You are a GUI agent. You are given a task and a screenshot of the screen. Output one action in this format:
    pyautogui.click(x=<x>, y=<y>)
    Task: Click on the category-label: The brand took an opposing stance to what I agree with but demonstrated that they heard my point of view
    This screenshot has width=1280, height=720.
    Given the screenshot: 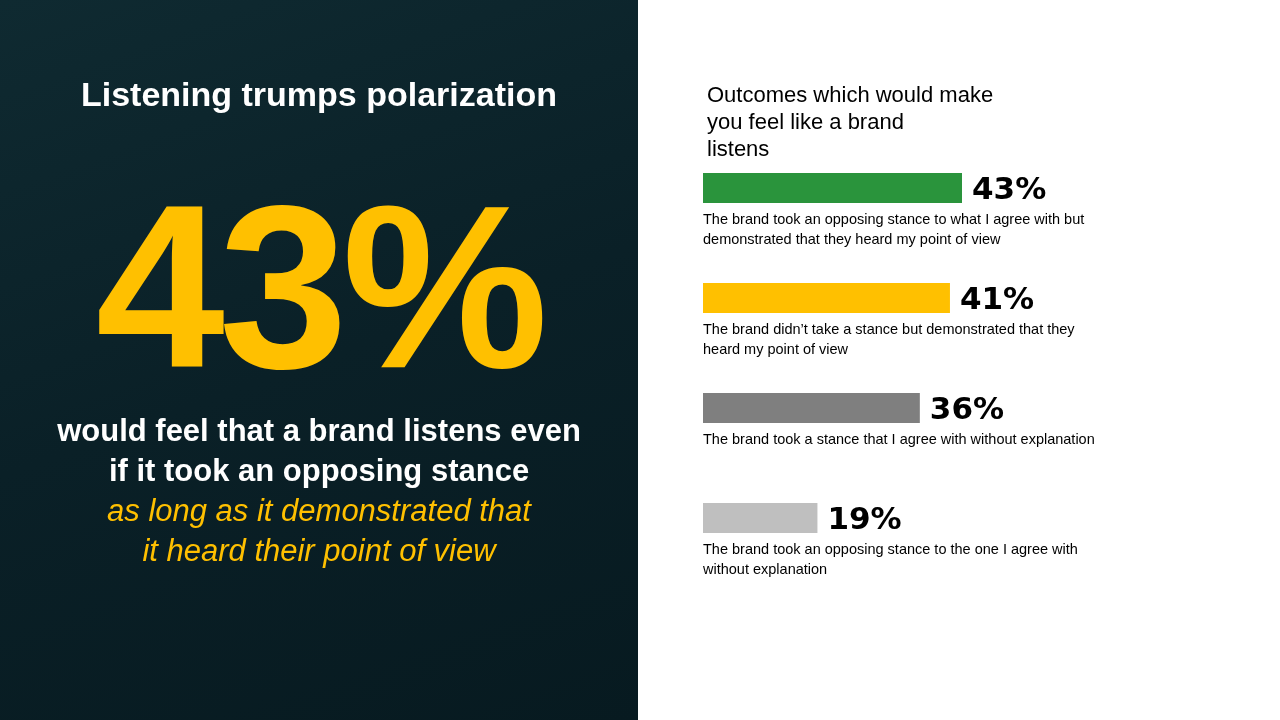 What is the action you would take?
    pyautogui.click(x=894, y=229)
    